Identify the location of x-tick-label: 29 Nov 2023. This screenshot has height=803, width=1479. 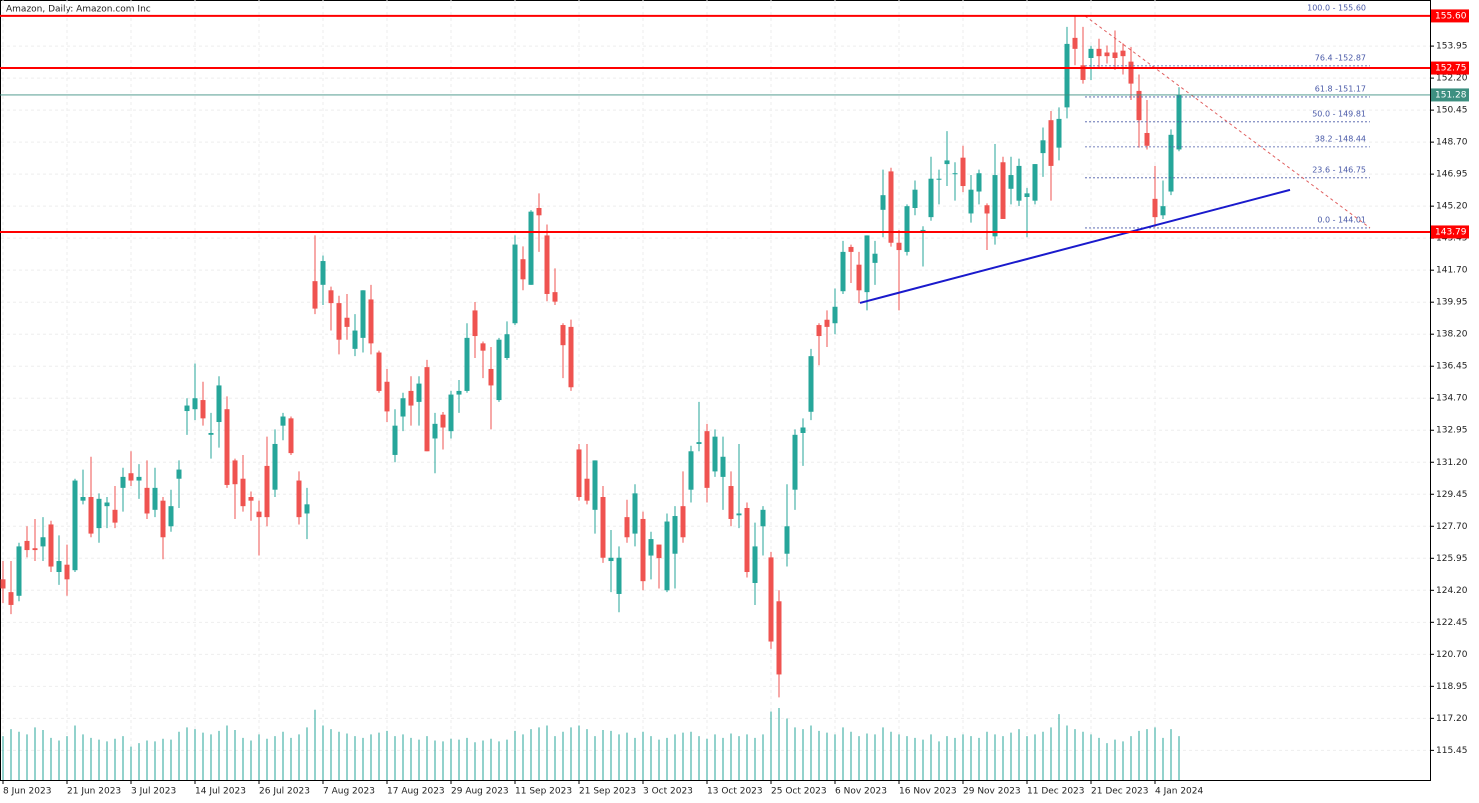
(992, 792).